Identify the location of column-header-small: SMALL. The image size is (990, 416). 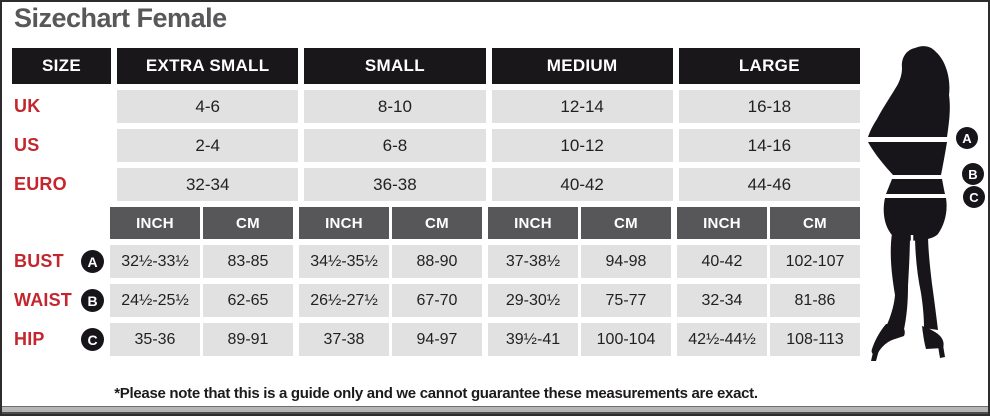
(395, 66).